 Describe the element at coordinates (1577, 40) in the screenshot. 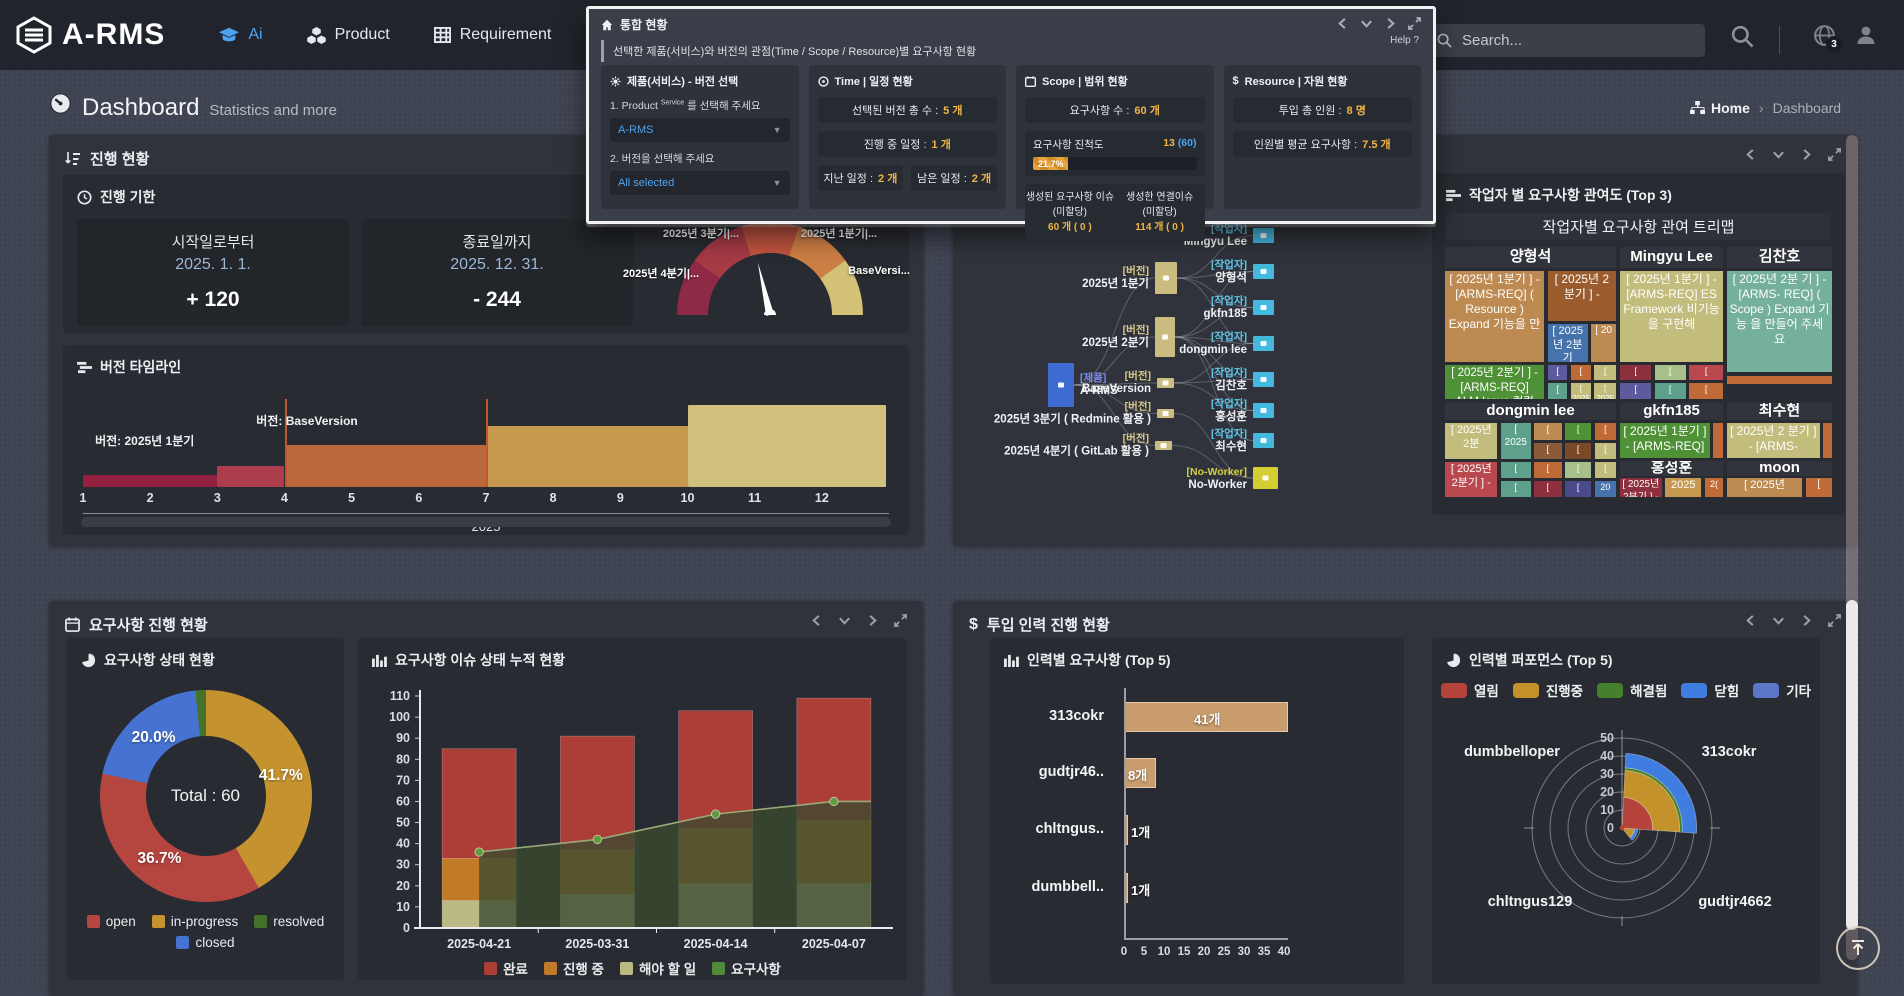

I see `search-input` at that location.